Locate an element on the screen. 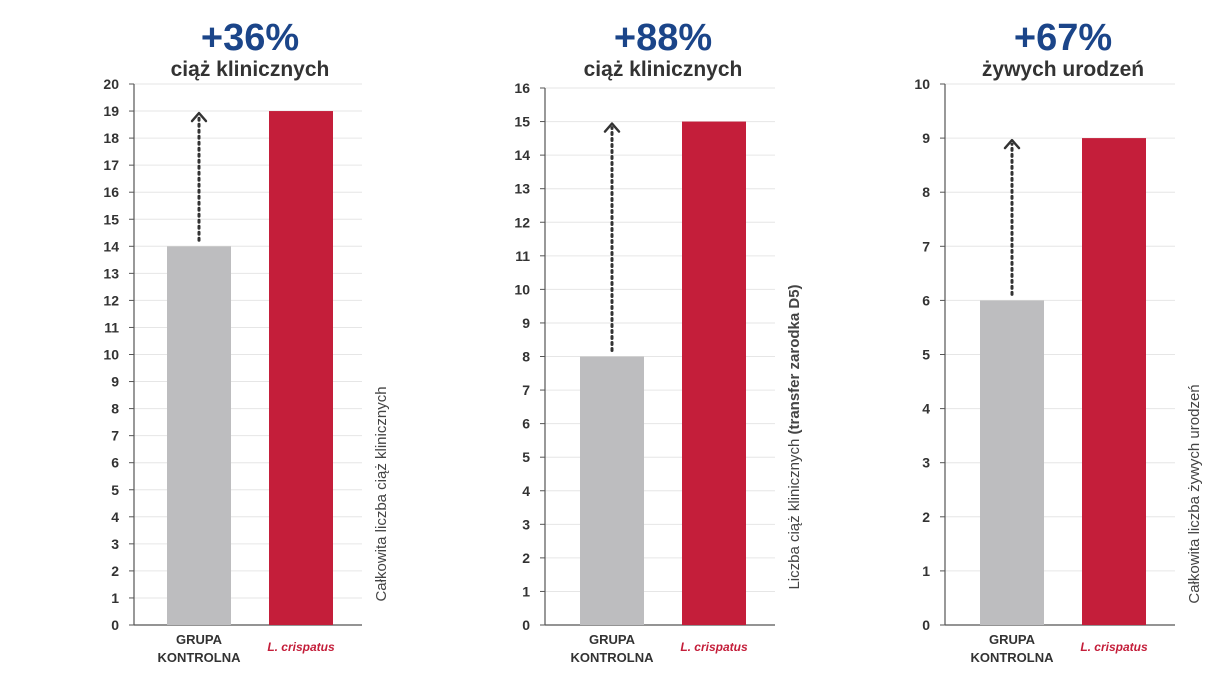 The image size is (1220, 685). chart-headline: +67% is located at coordinates (1063, 38).